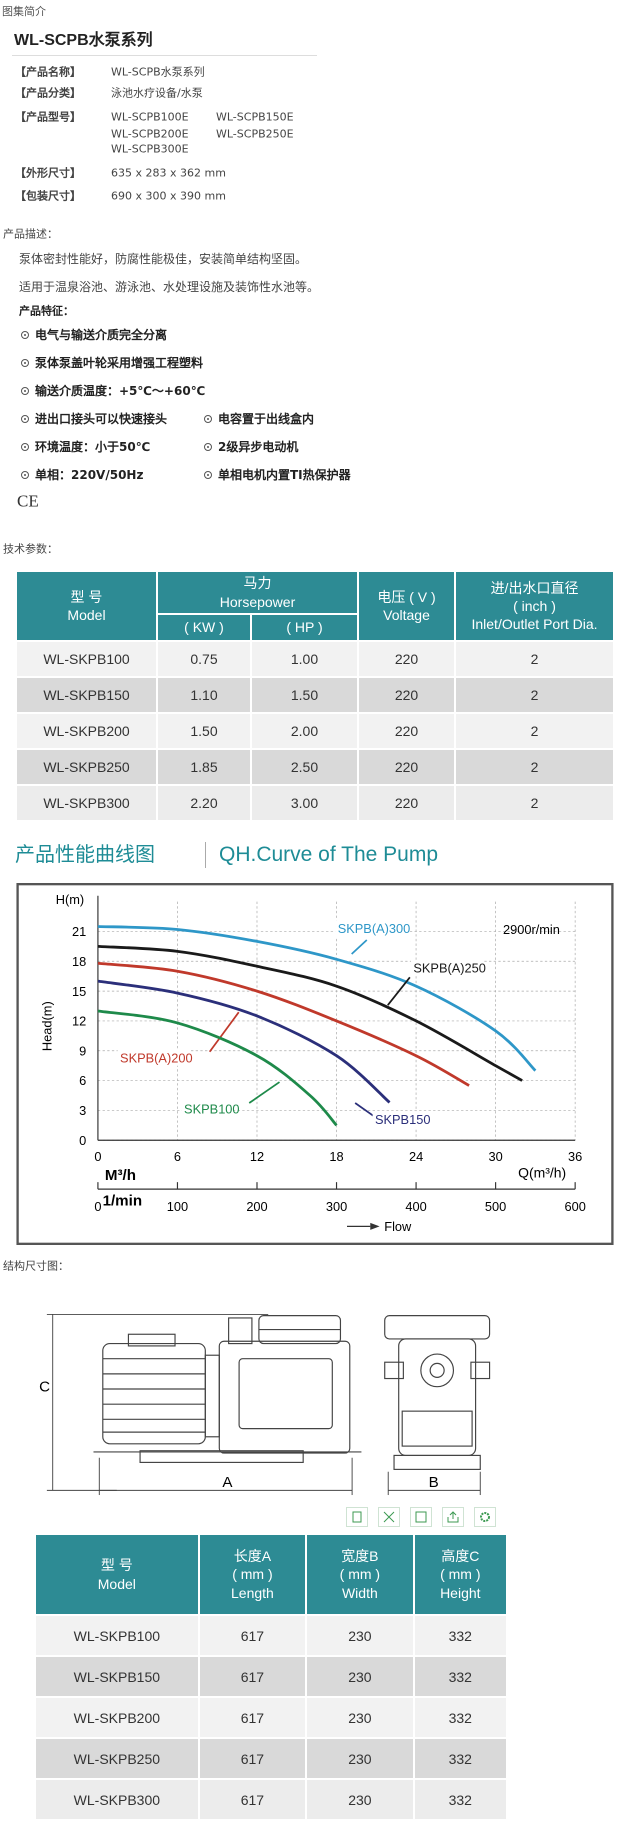 This screenshot has height=1825, width=618. What do you see at coordinates (434, 1482) in the screenshot?
I see `dim-label-b: B` at bounding box center [434, 1482].